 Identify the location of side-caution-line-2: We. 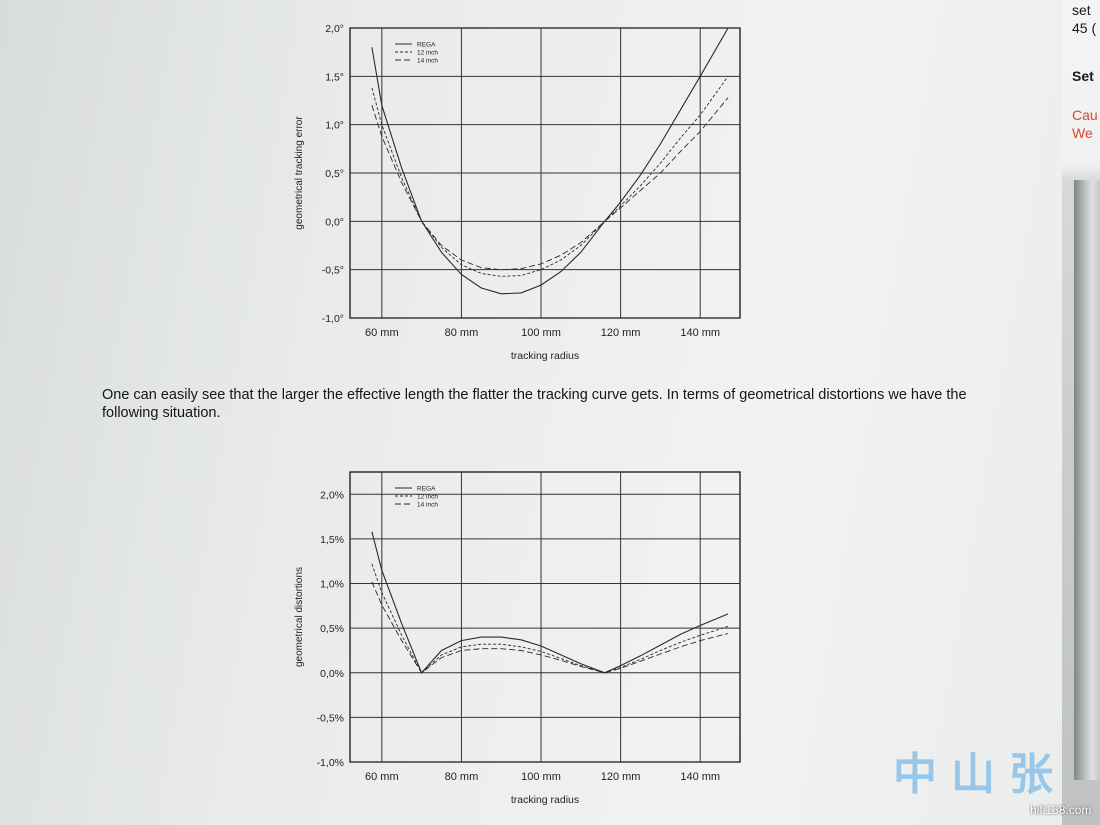
(1082, 133).